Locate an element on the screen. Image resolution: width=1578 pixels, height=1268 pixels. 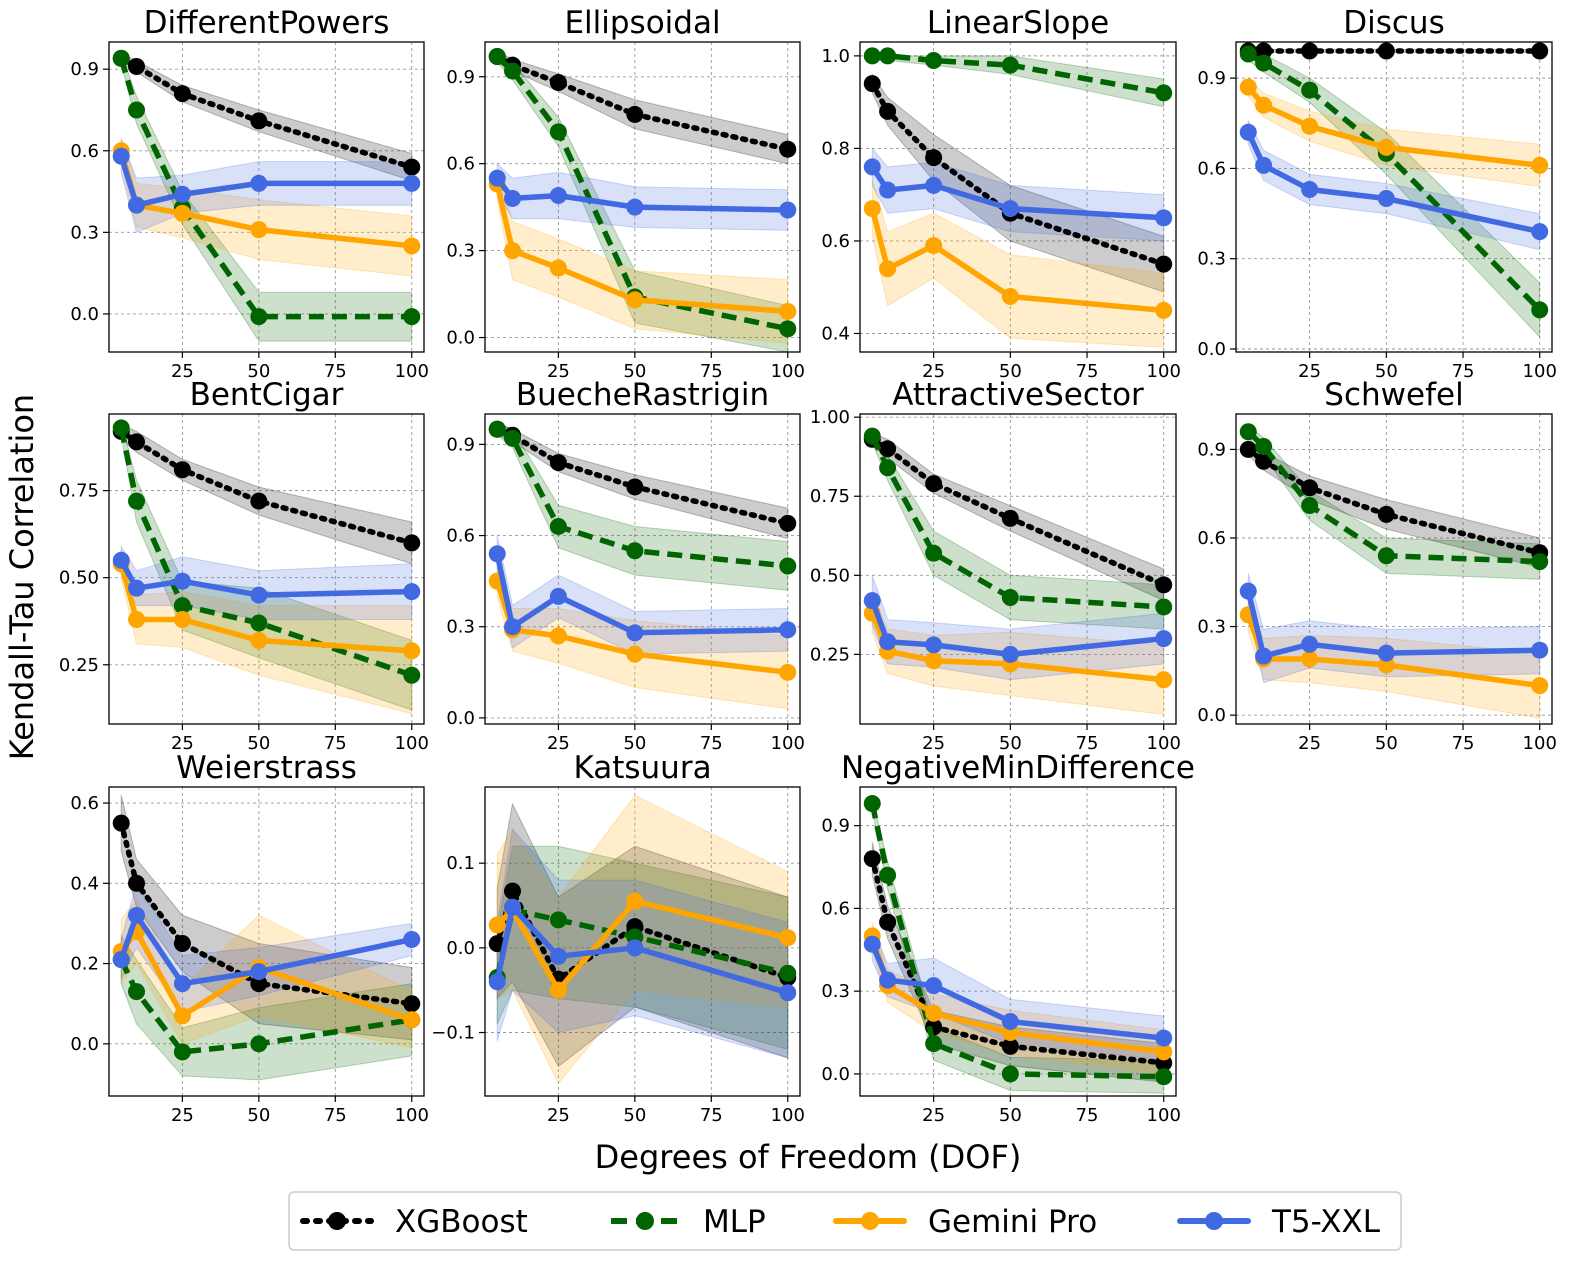
subplot-different-powers: 25 50 75 100 0.0 0.3 0.6 0.9 DifferentPowers is located at coordinates (249, 193).